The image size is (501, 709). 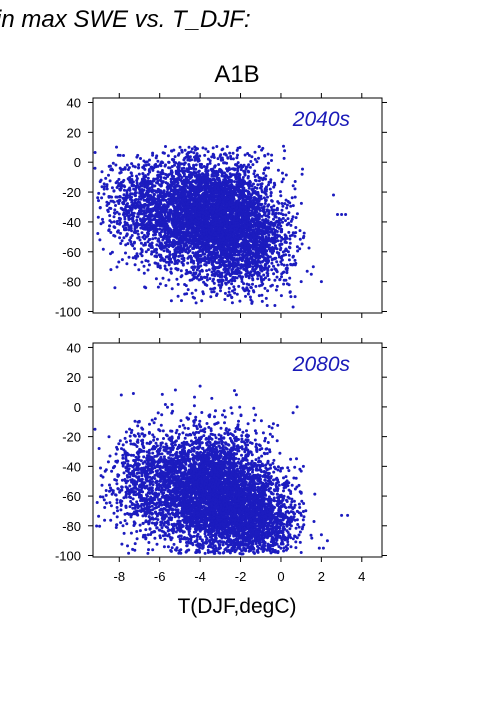 I want to click on page-heading: in max SWE vs. T_DJF:, so click(x=125, y=19).